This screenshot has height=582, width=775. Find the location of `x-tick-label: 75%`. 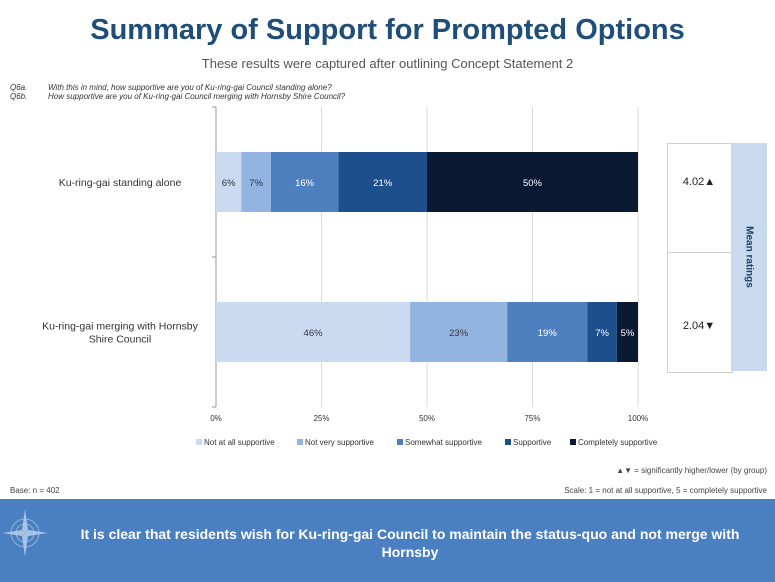

x-tick-label: 75% is located at coordinates (532, 418).